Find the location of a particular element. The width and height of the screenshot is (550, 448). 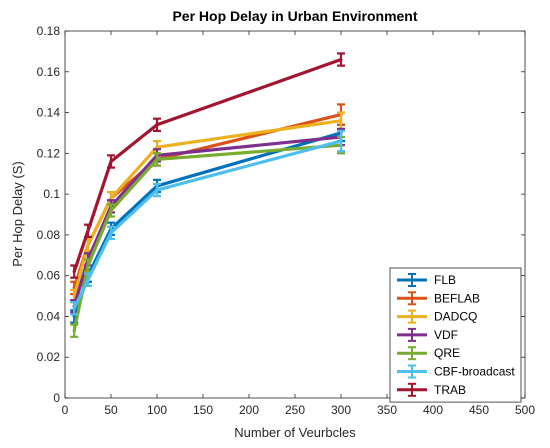

legend-item: CBF-broadcast is located at coordinates (456, 371).